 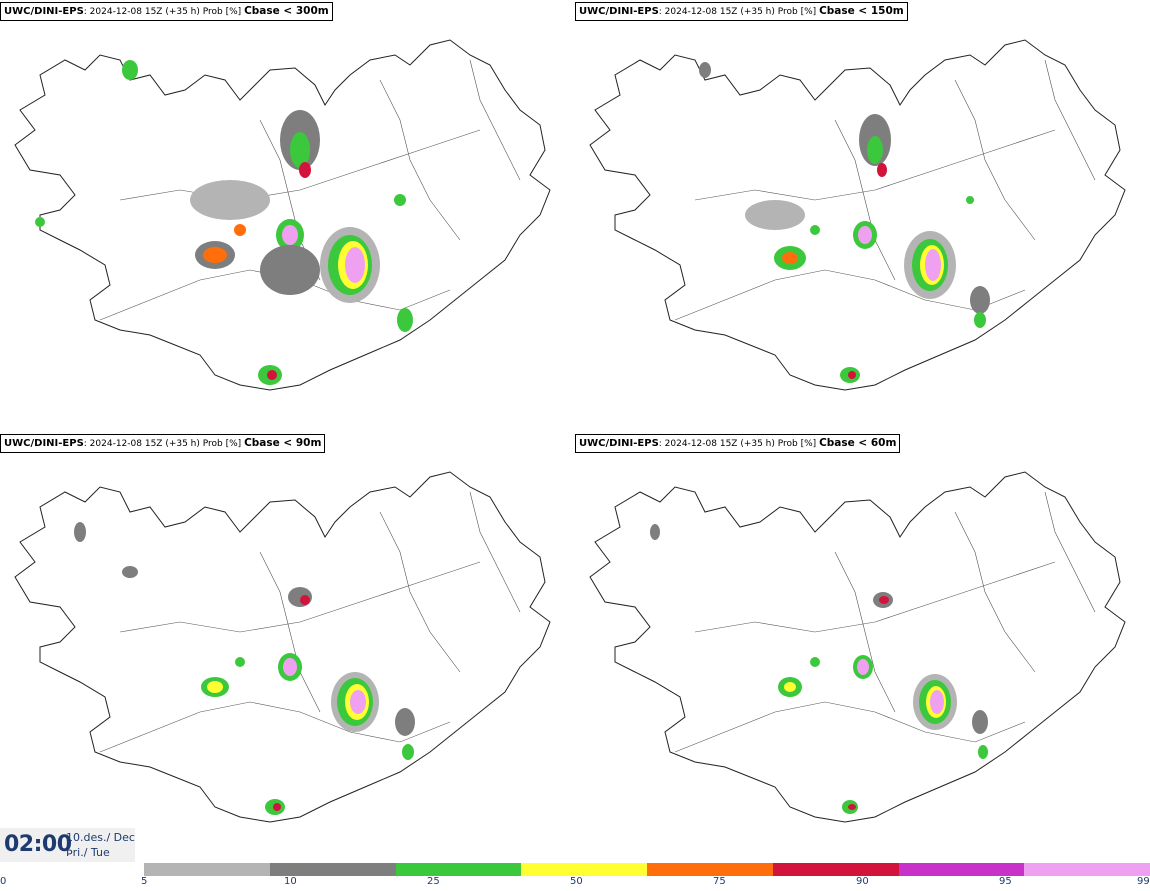 I want to click on colorbar-tick-label: 95, so click(x=1005, y=881).